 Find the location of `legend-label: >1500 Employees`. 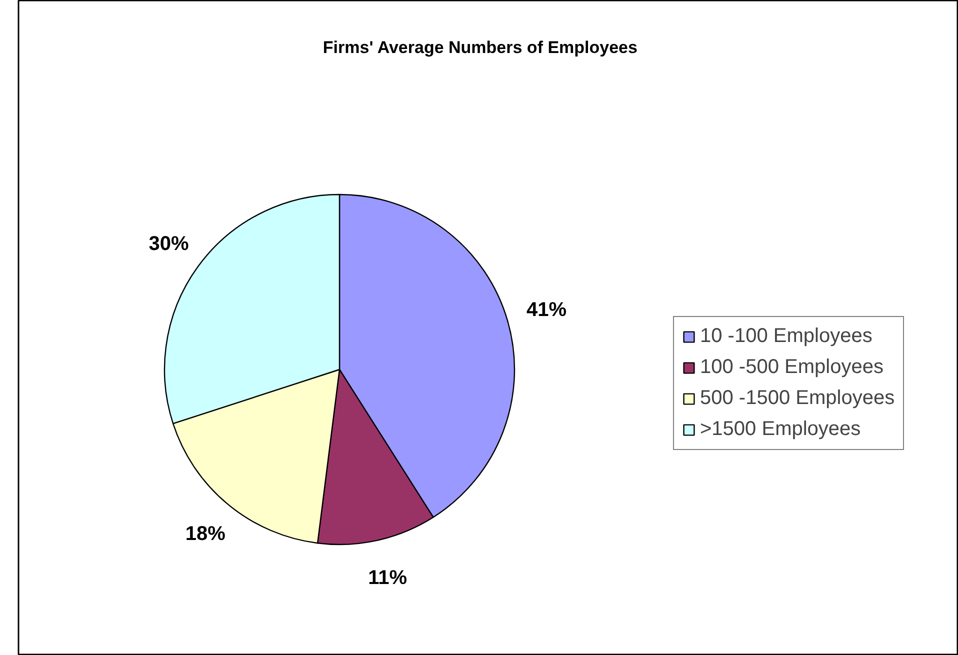

legend-label: >1500 Employees is located at coordinates (780, 429).